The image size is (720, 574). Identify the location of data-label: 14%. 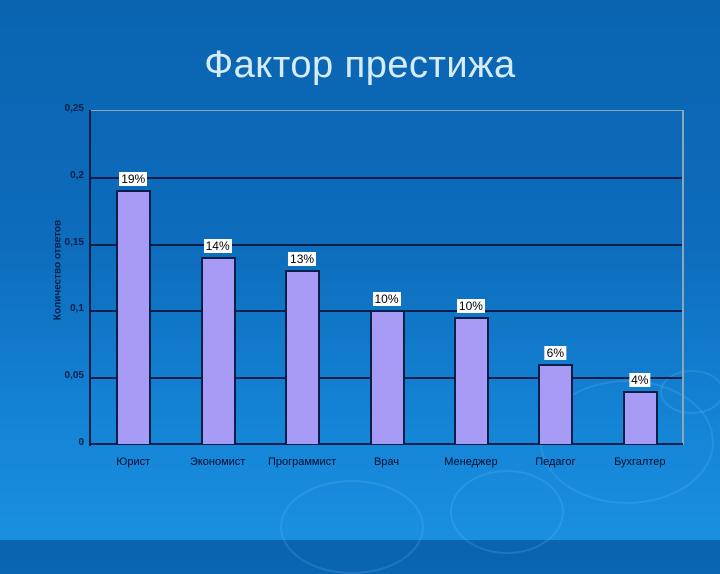
(217, 245).